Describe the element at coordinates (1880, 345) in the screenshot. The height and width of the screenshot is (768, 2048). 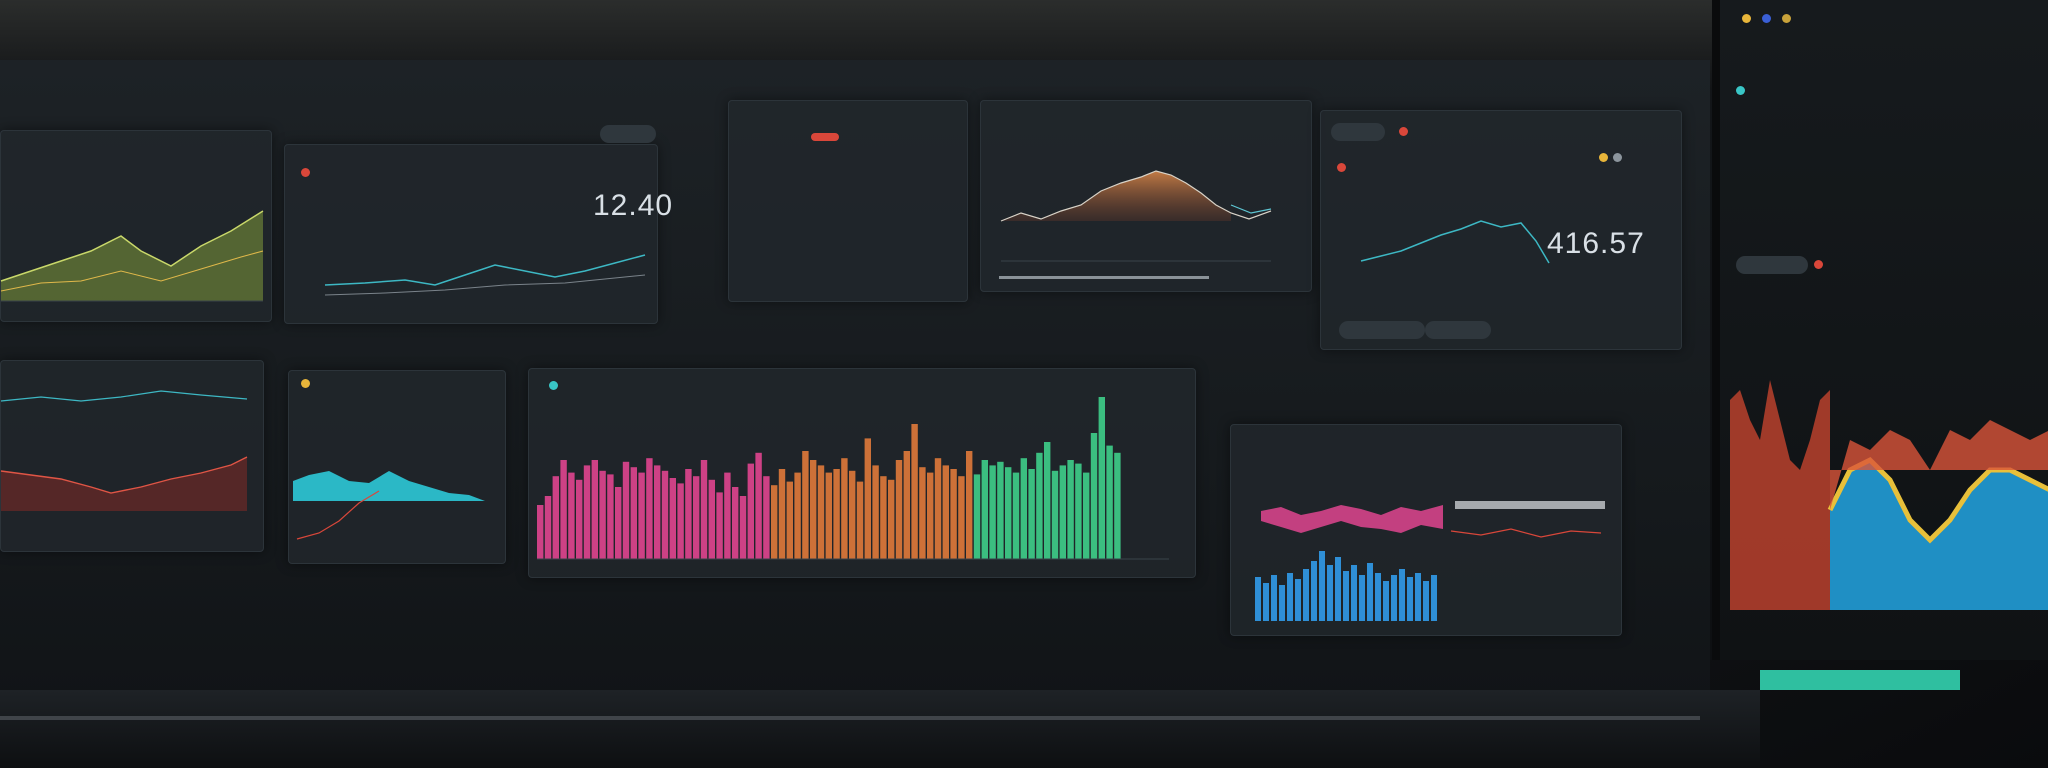
I see `side-monitor` at that location.